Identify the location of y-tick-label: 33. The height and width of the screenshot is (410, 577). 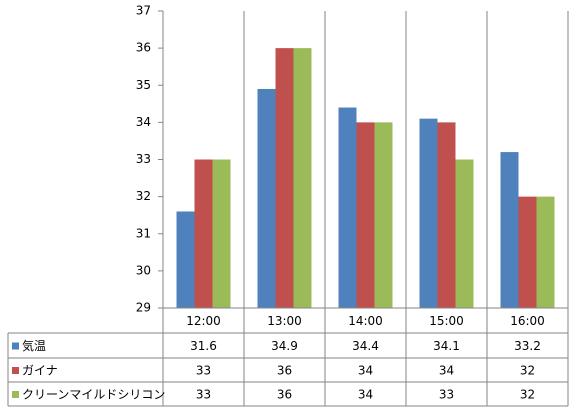
(143, 159).